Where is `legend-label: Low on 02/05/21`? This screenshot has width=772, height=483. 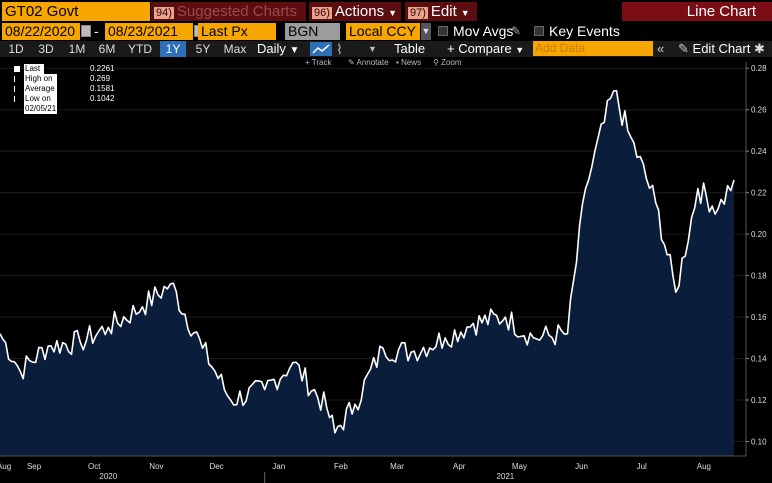 legend-label: Low on 02/05/21 is located at coordinates (41, 104).